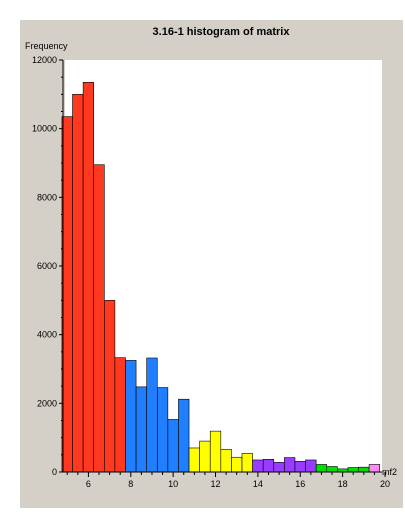  Describe the element at coordinates (222, 32) in the screenshot. I see `chart-title: 3.16-1 histogram of matrix` at that location.